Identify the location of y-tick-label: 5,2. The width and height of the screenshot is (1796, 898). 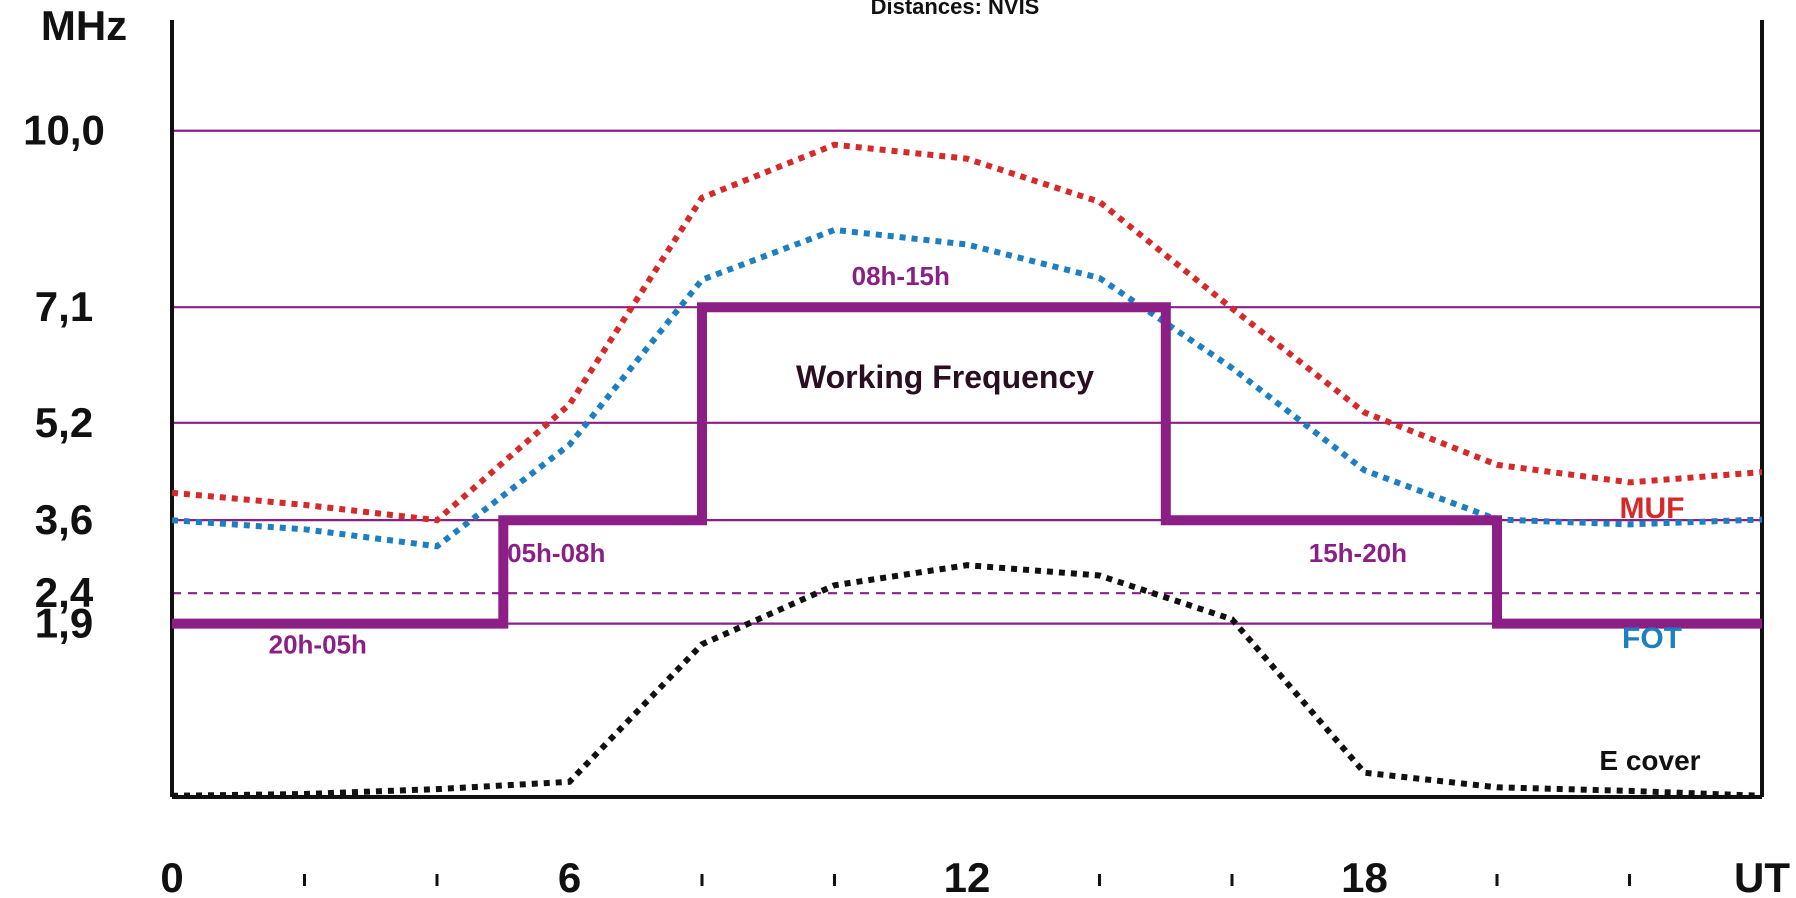
(64, 422).